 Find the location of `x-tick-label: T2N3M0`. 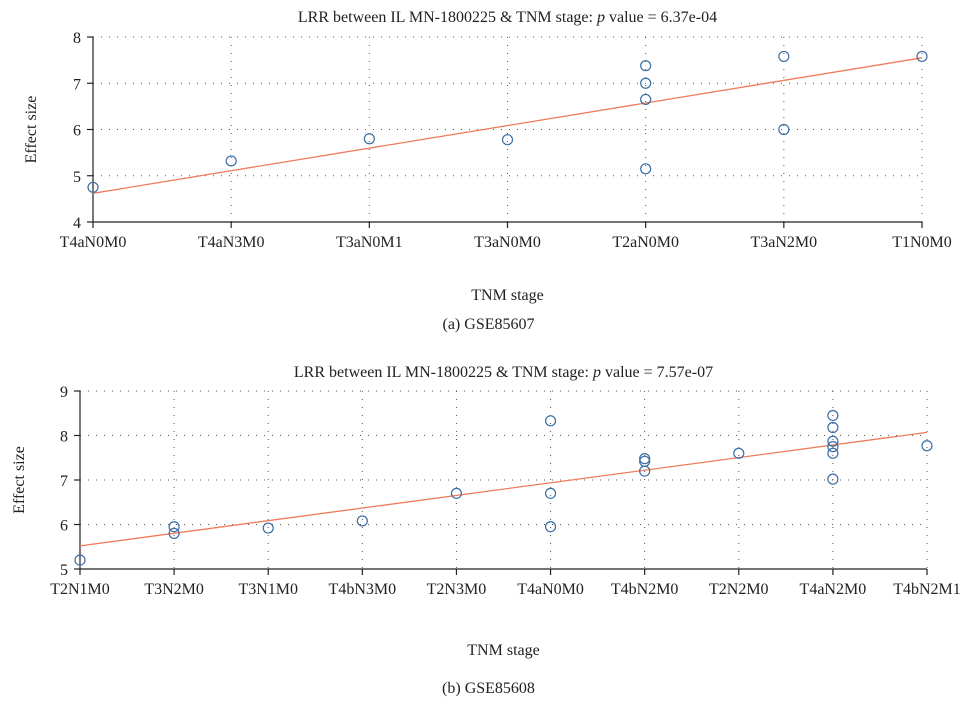

x-tick-label: T2N3M0 is located at coordinates (457, 589).